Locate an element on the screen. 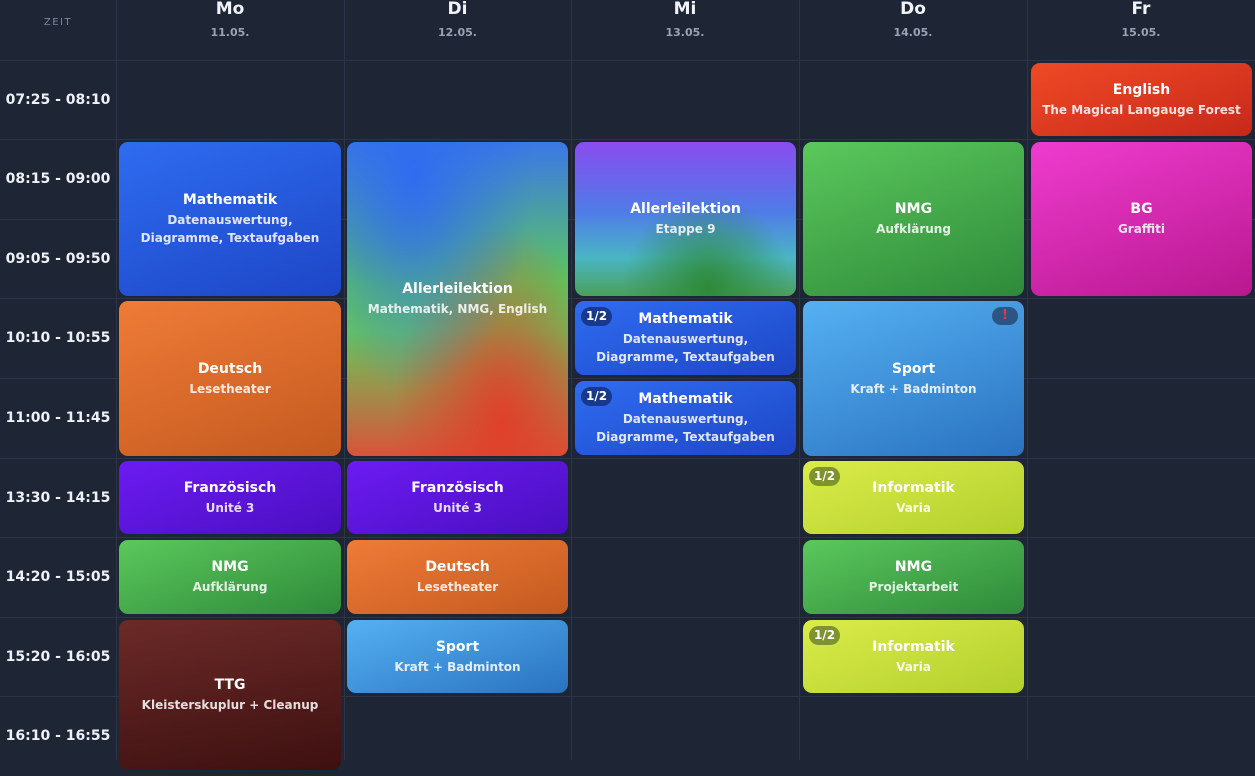  lesson-subject: English is located at coordinates (1141, 89).